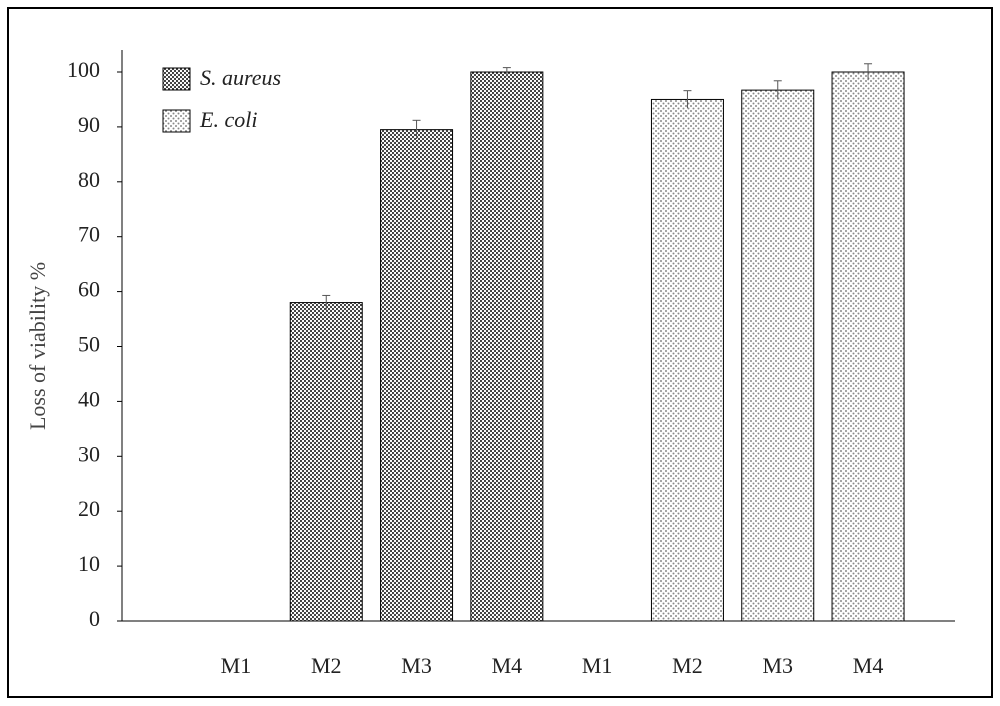 Image resolution: width=1000 pixels, height=706 pixels. What do you see at coordinates (89, 179) in the screenshot?
I see `y-tick-label: 80` at bounding box center [89, 179].